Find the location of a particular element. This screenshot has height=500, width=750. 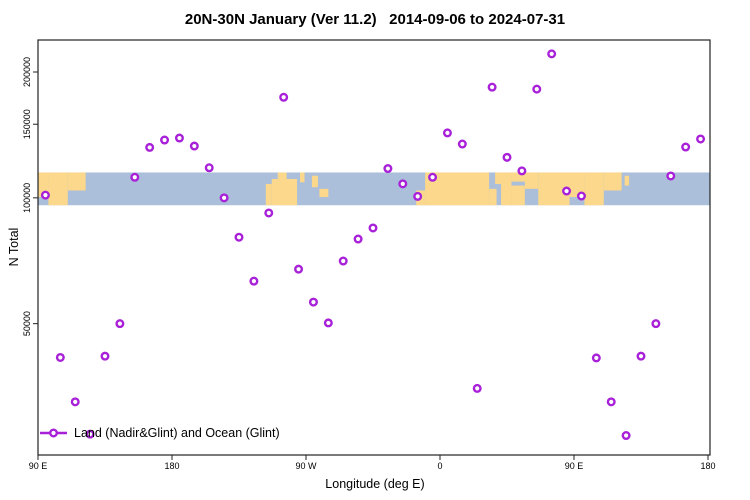

legend-marker is located at coordinates (53, 433).